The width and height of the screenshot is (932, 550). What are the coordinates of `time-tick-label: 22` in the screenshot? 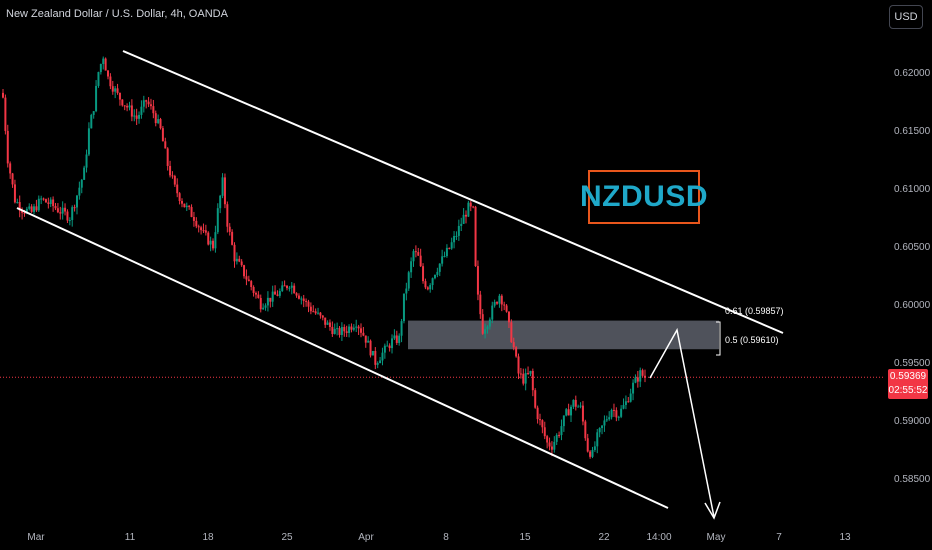 It's located at (604, 537).